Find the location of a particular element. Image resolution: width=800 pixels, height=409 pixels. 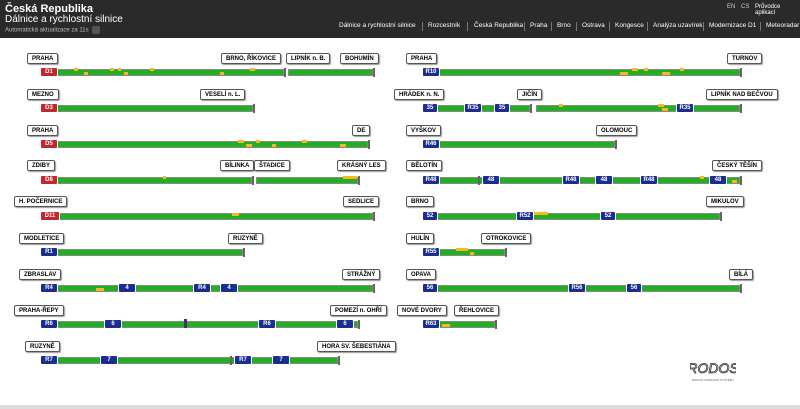

road-r10: R10 is located at coordinates (582, 72).